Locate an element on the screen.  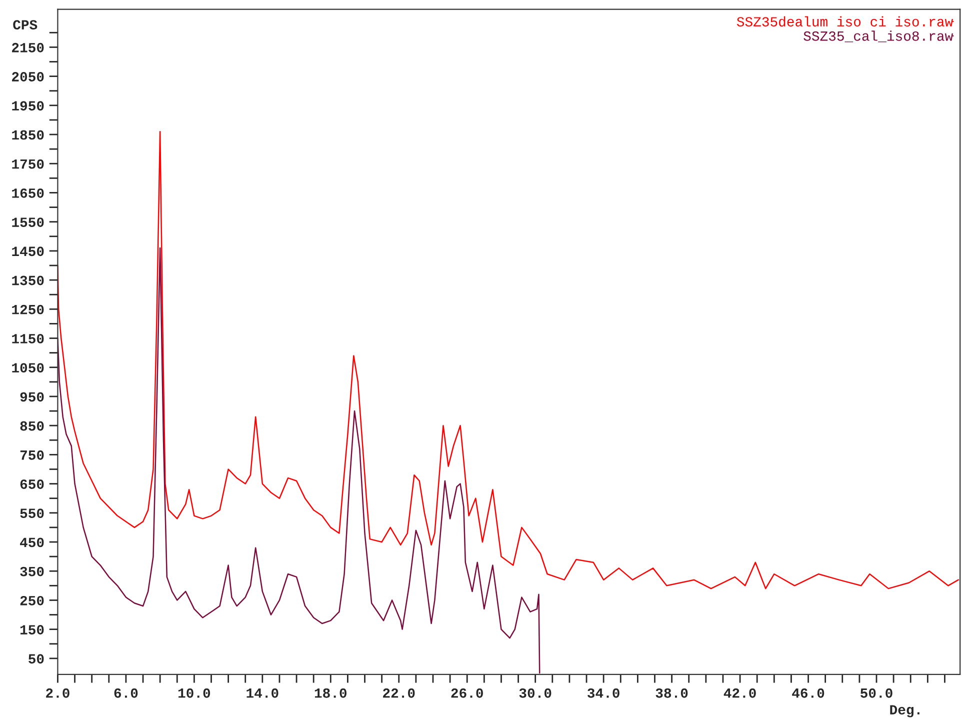
x-tick-label: 6.0 is located at coordinates (126, 693).